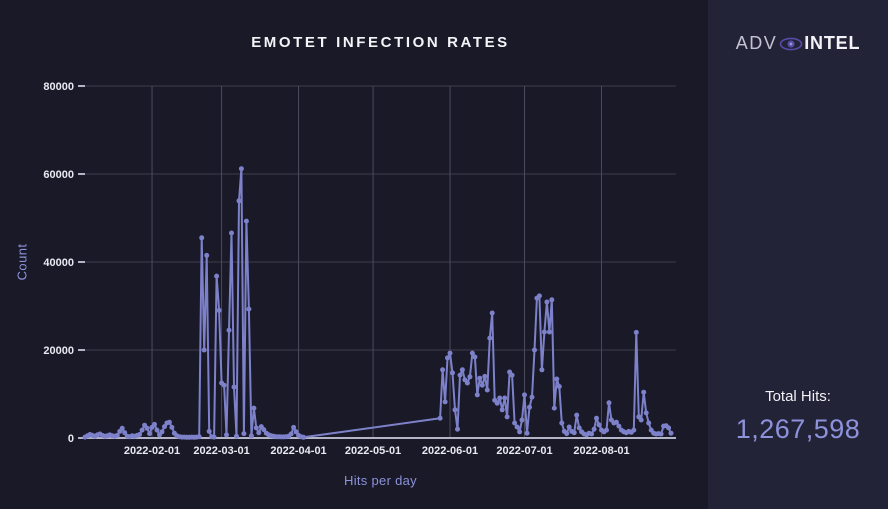  Describe the element at coordinates (380, 480) in the screenshot. I see `x-axis-title: Hits per day` at that location.